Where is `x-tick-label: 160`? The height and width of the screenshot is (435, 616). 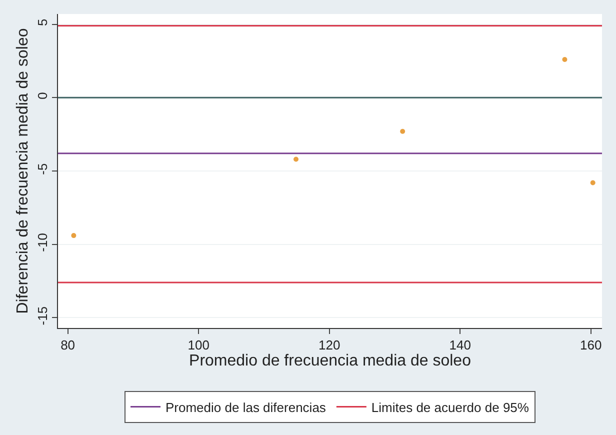 x-tick-label: 160 is located at coordinates (591, 345).